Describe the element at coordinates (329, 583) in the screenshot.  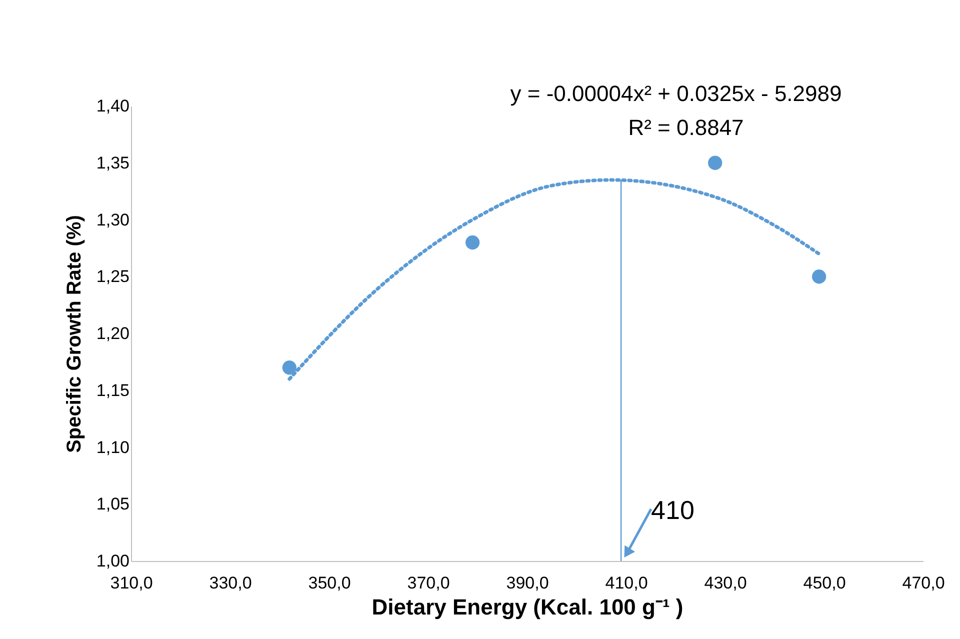
I see `x-tick-label: 350,0` at that location.